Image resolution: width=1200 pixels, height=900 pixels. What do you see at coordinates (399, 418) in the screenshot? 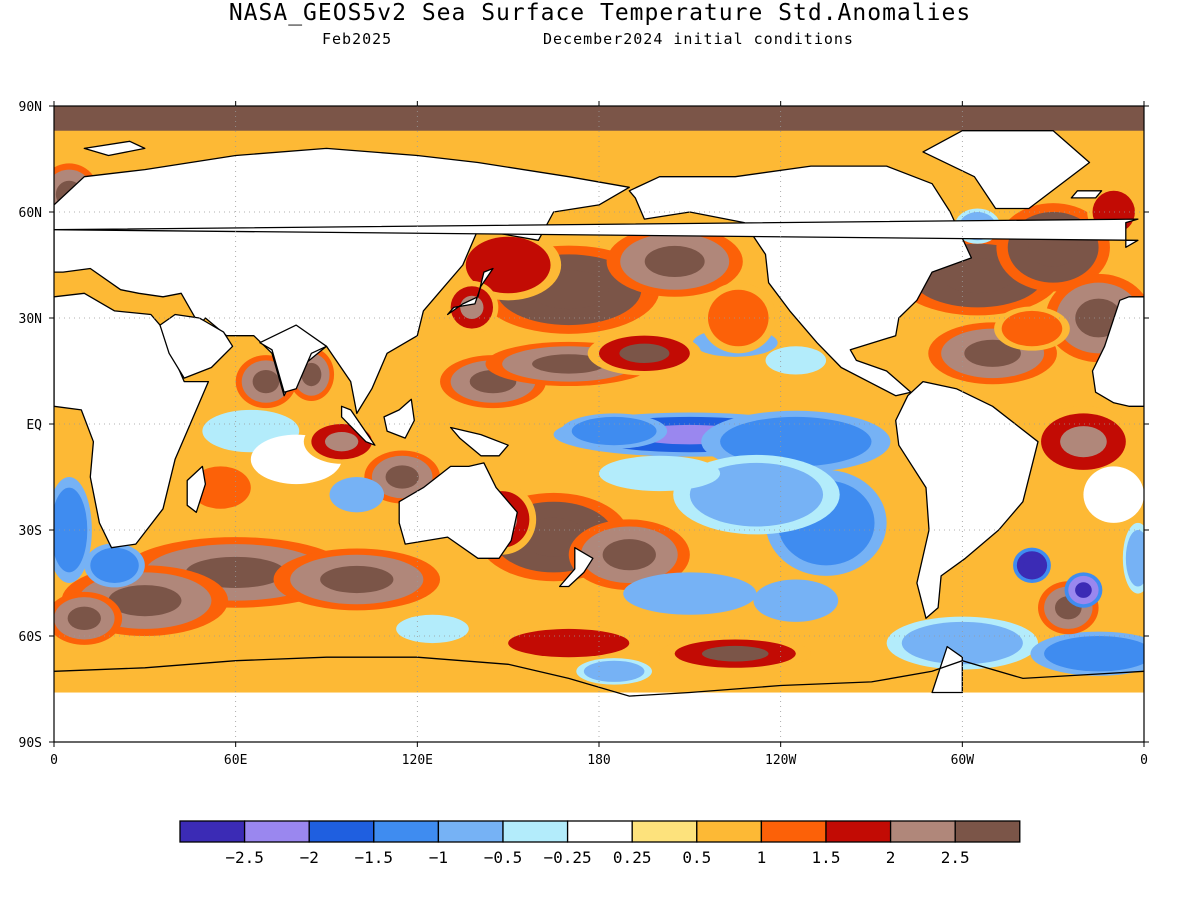
I see `landmass-indonesia-borneo` at bounding box center [399, 418].